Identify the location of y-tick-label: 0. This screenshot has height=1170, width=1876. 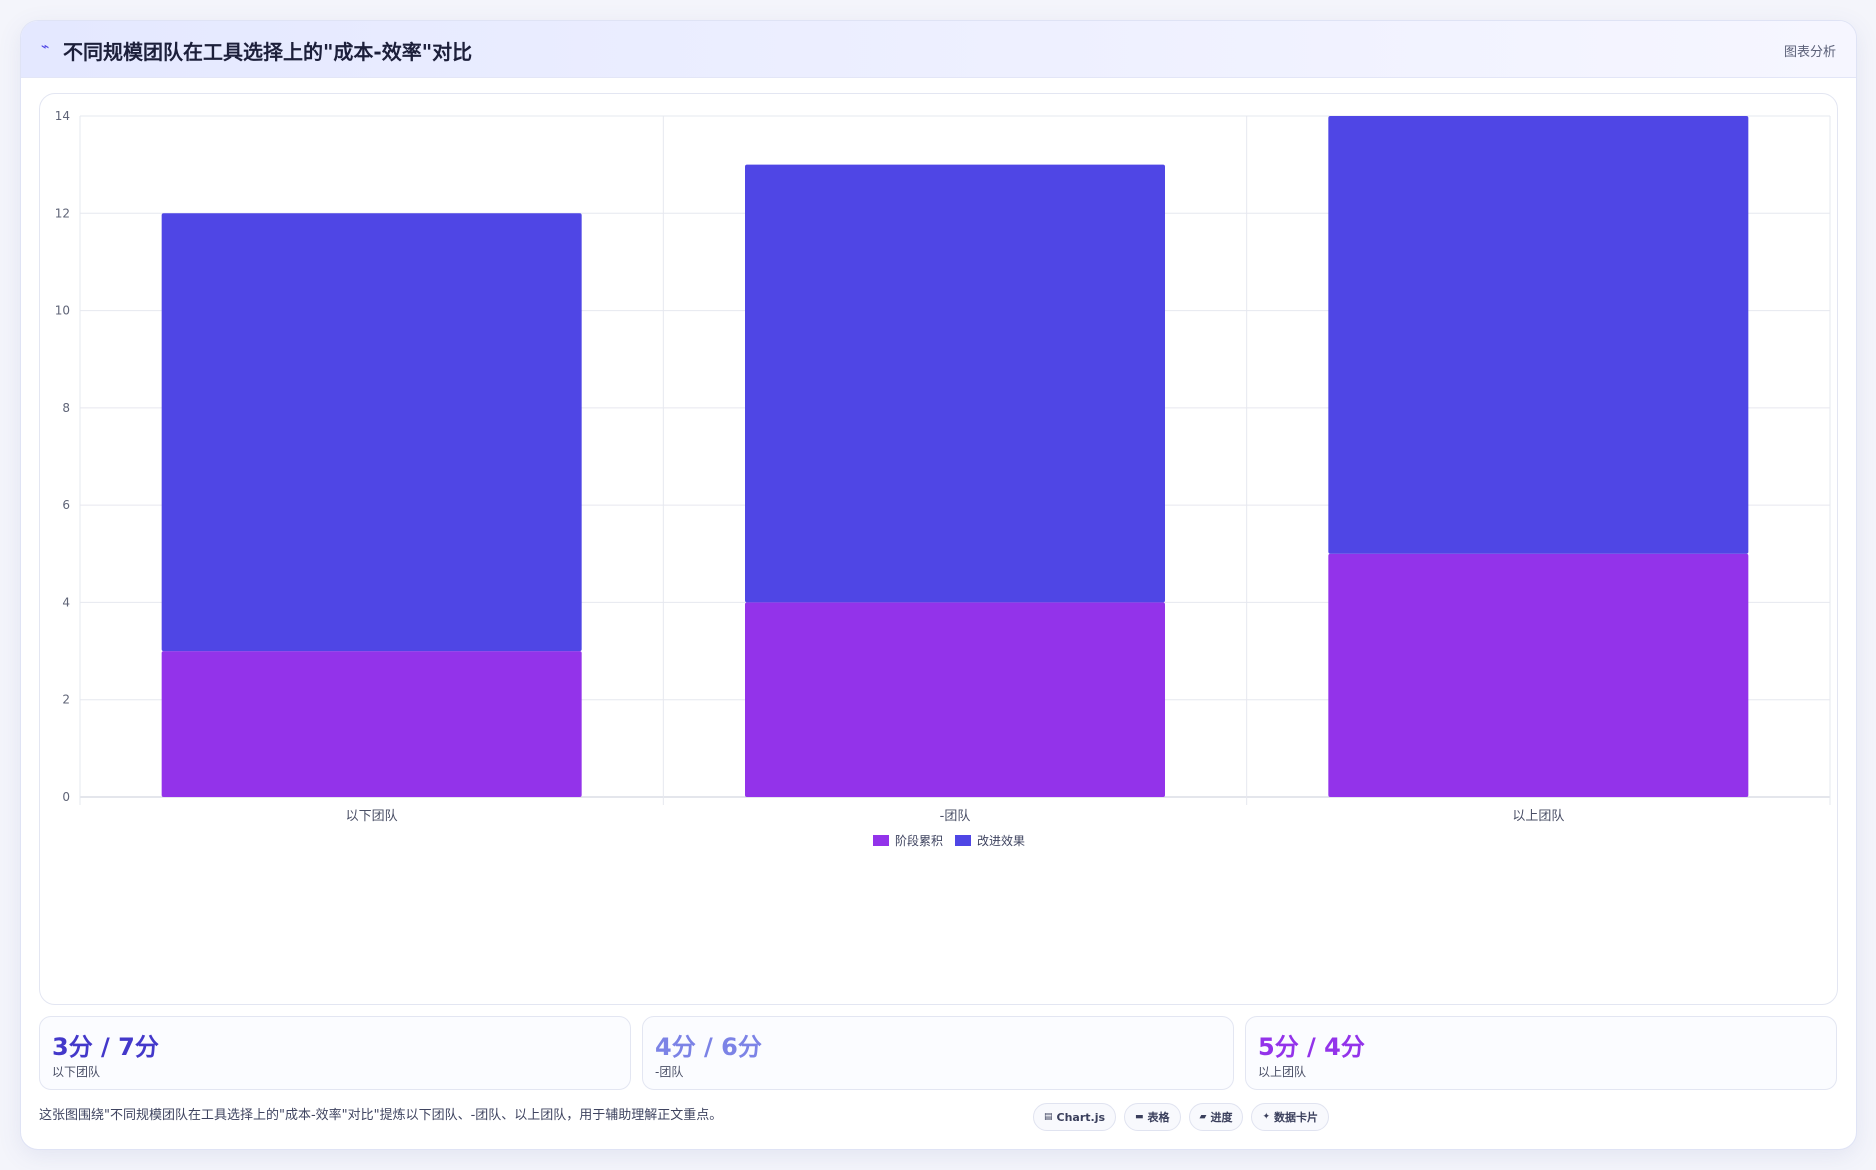
(66, 797).